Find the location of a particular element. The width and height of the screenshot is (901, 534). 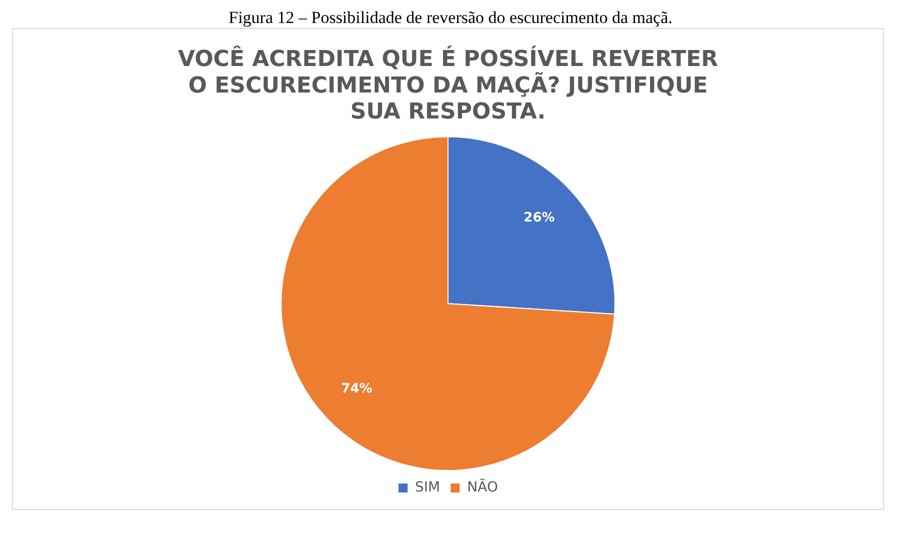

text: Figura 12 – Possibilidade de reversão do escurecimento da maçã. is located at coordinates (451, 18).